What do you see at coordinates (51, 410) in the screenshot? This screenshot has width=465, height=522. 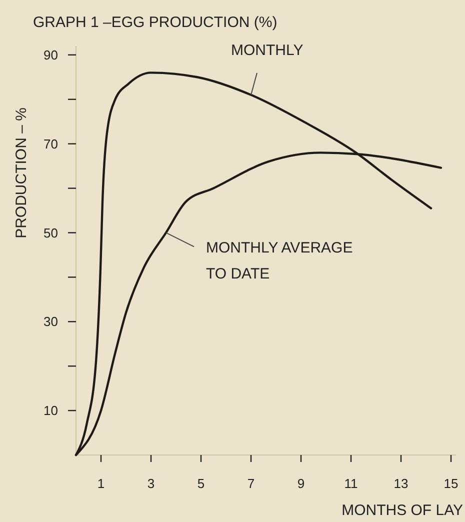 I see `y-tick-label: 10` at bounding box center [51, 410].